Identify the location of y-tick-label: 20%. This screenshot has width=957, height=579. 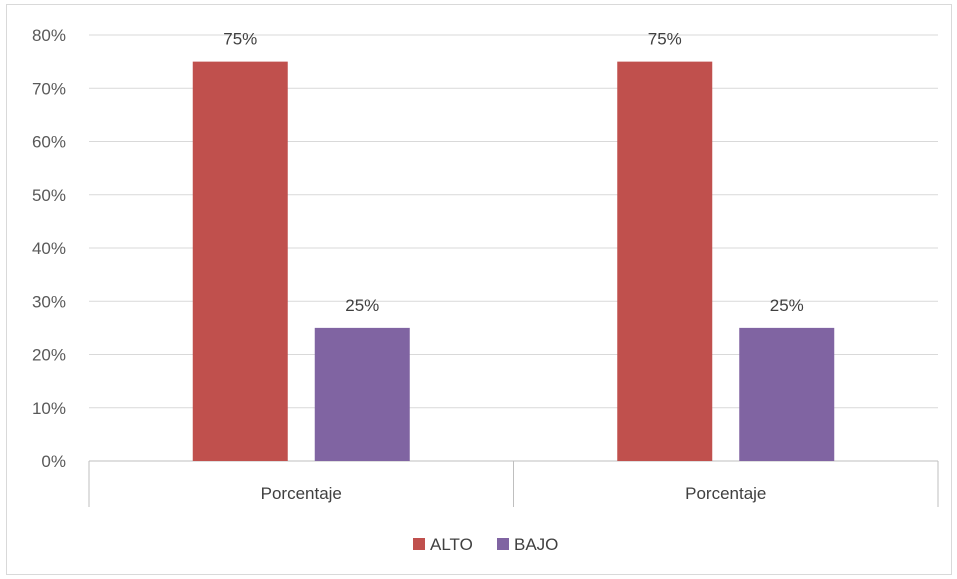
(49, 355).